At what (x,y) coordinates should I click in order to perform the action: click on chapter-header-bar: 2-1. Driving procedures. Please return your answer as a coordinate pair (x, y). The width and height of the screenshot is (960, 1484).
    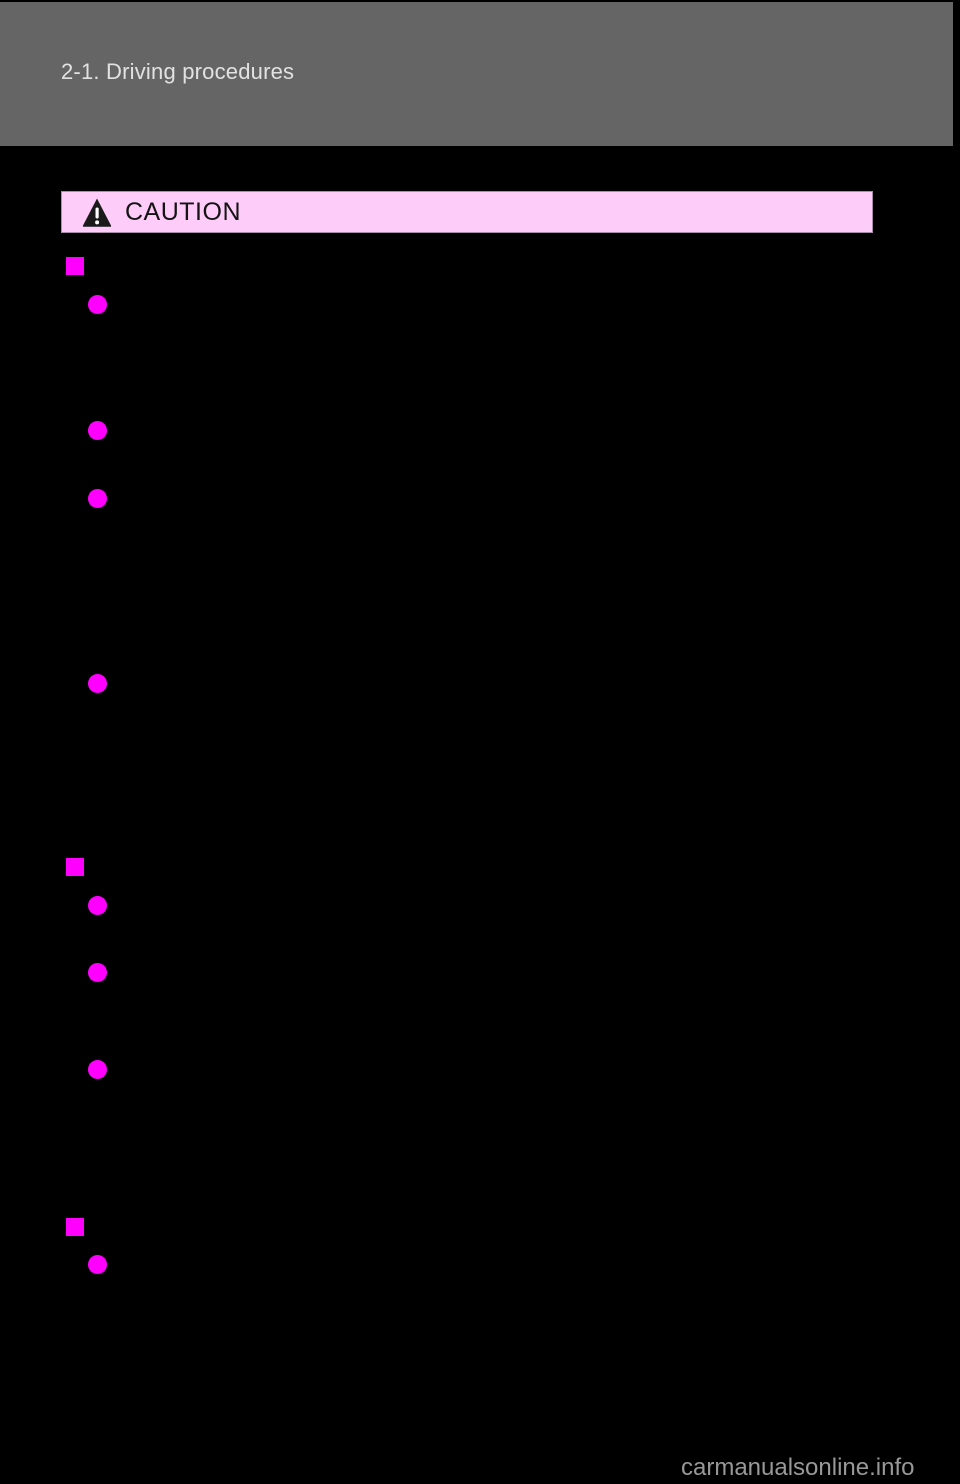
    Looking at the image, I should click on (476, 74).